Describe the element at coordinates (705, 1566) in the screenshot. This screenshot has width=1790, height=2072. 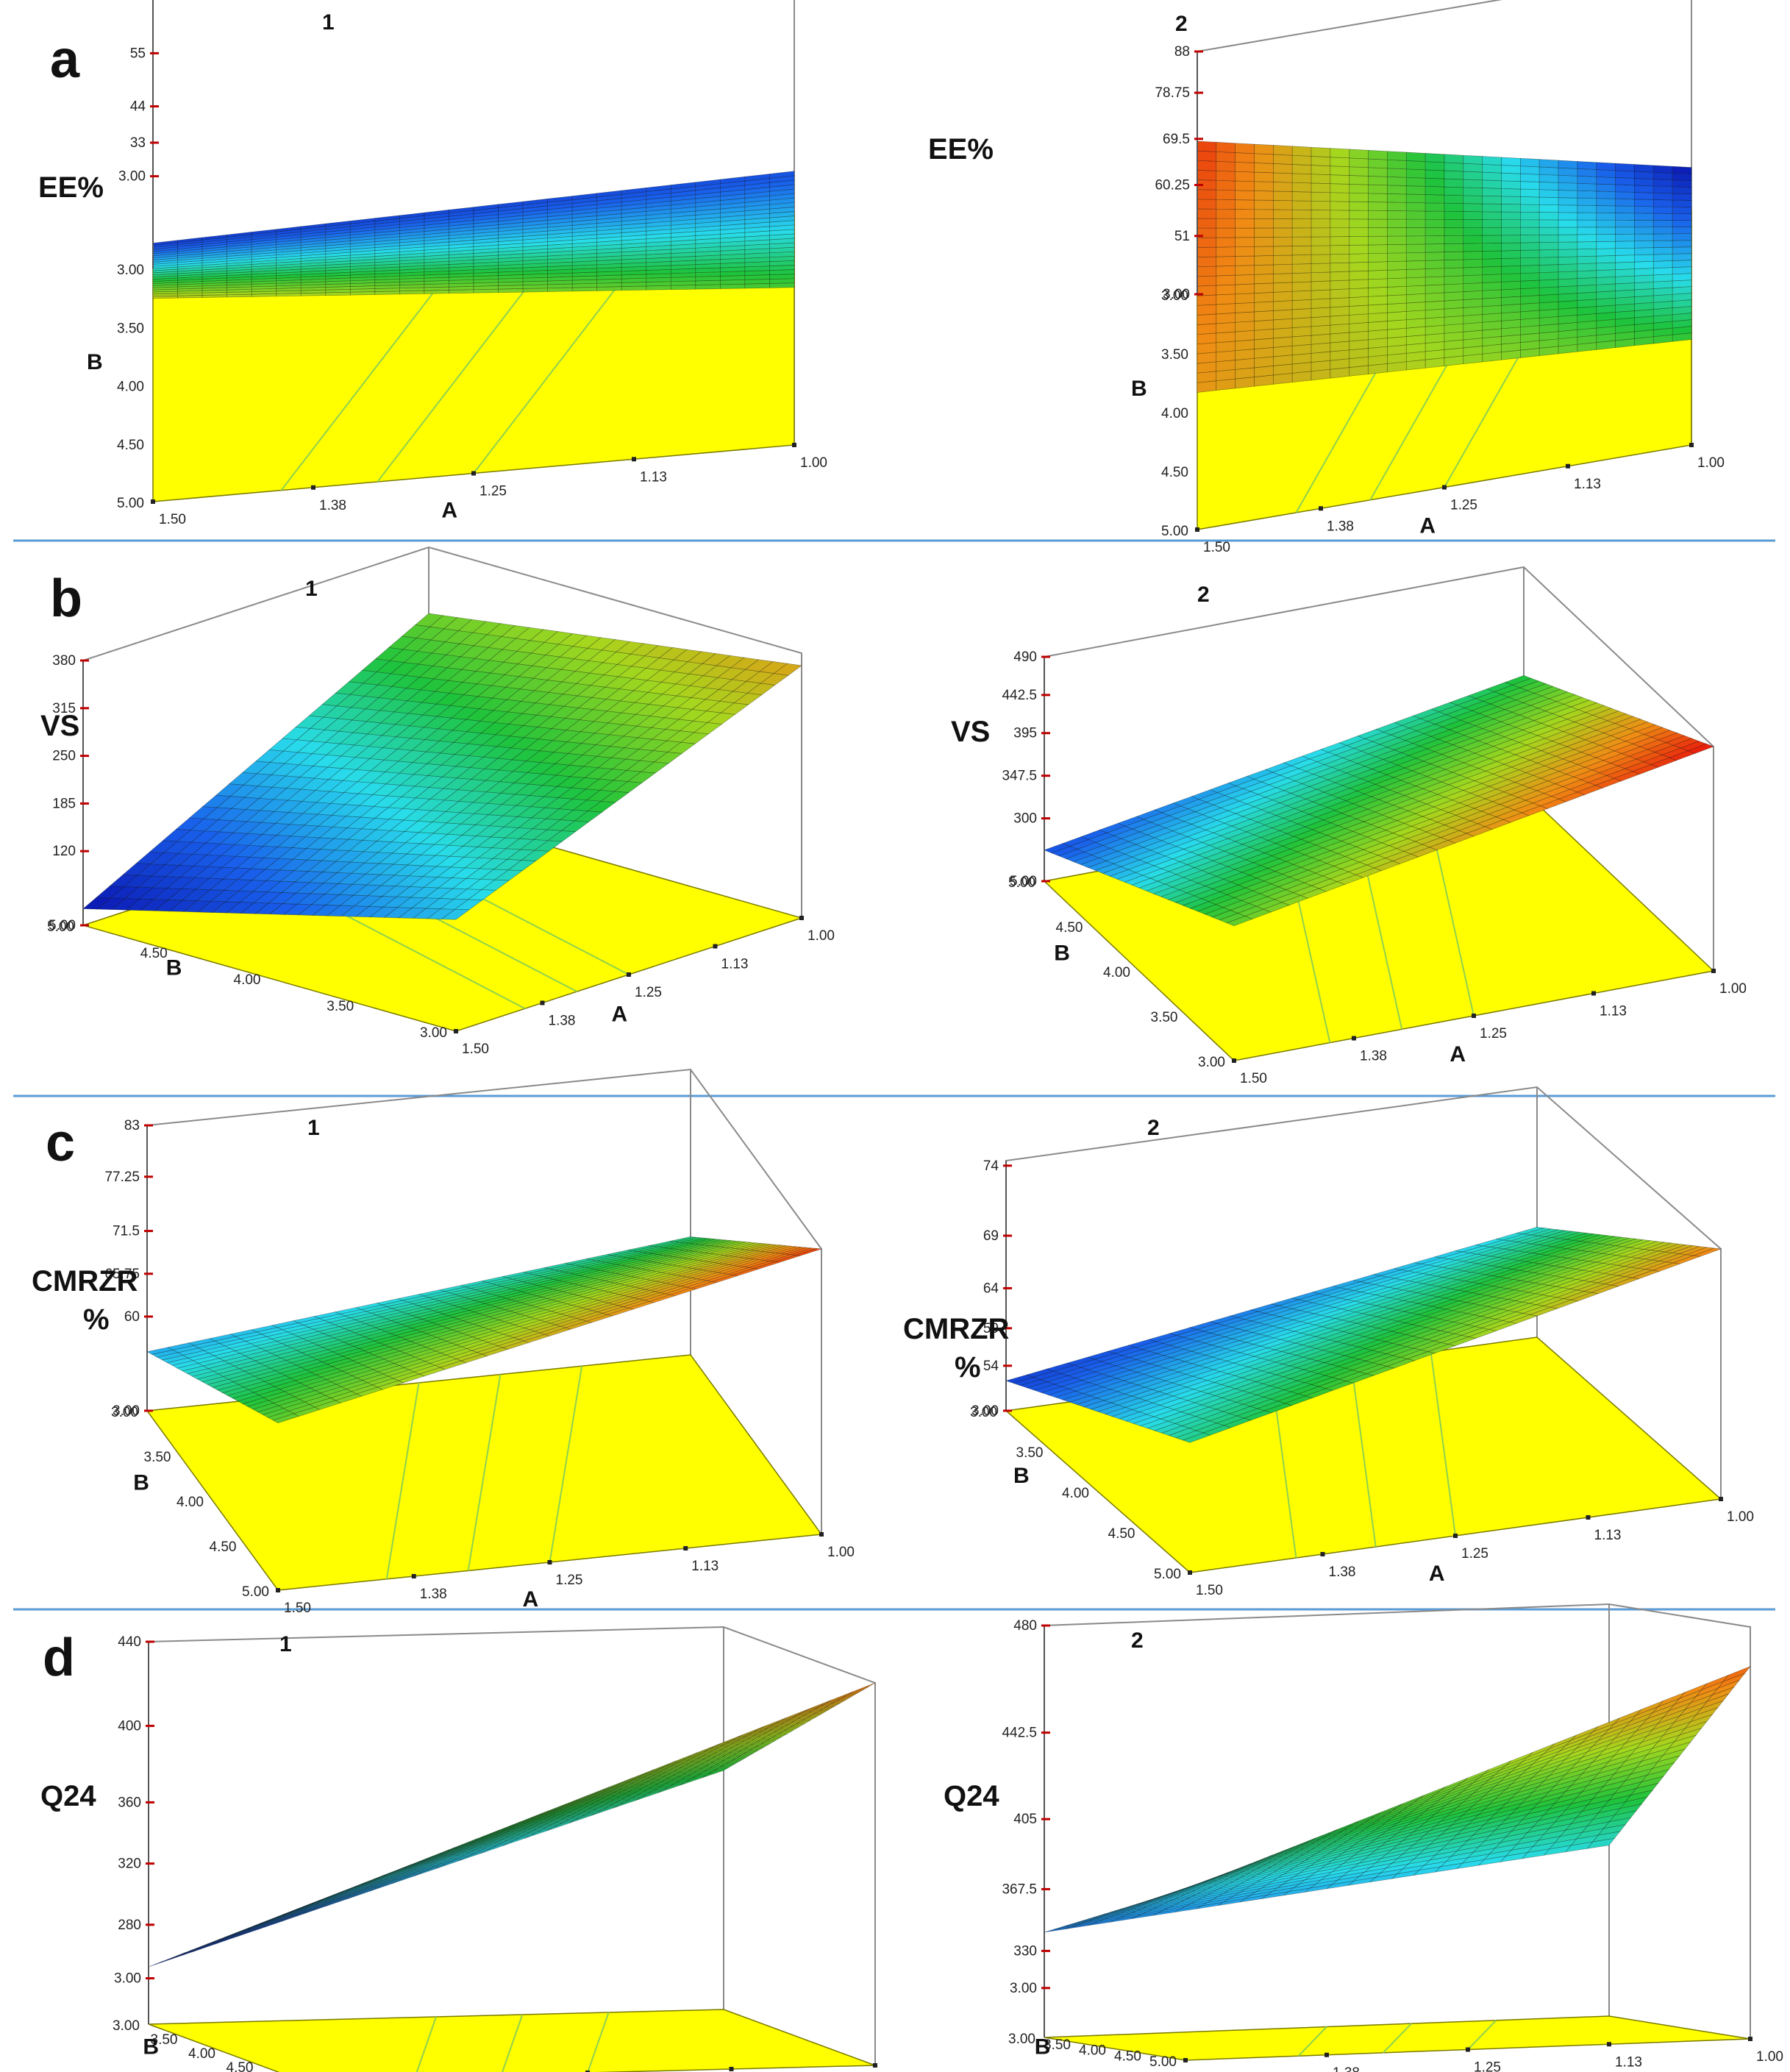
I see `x-tick-label: 1.13` at that location.